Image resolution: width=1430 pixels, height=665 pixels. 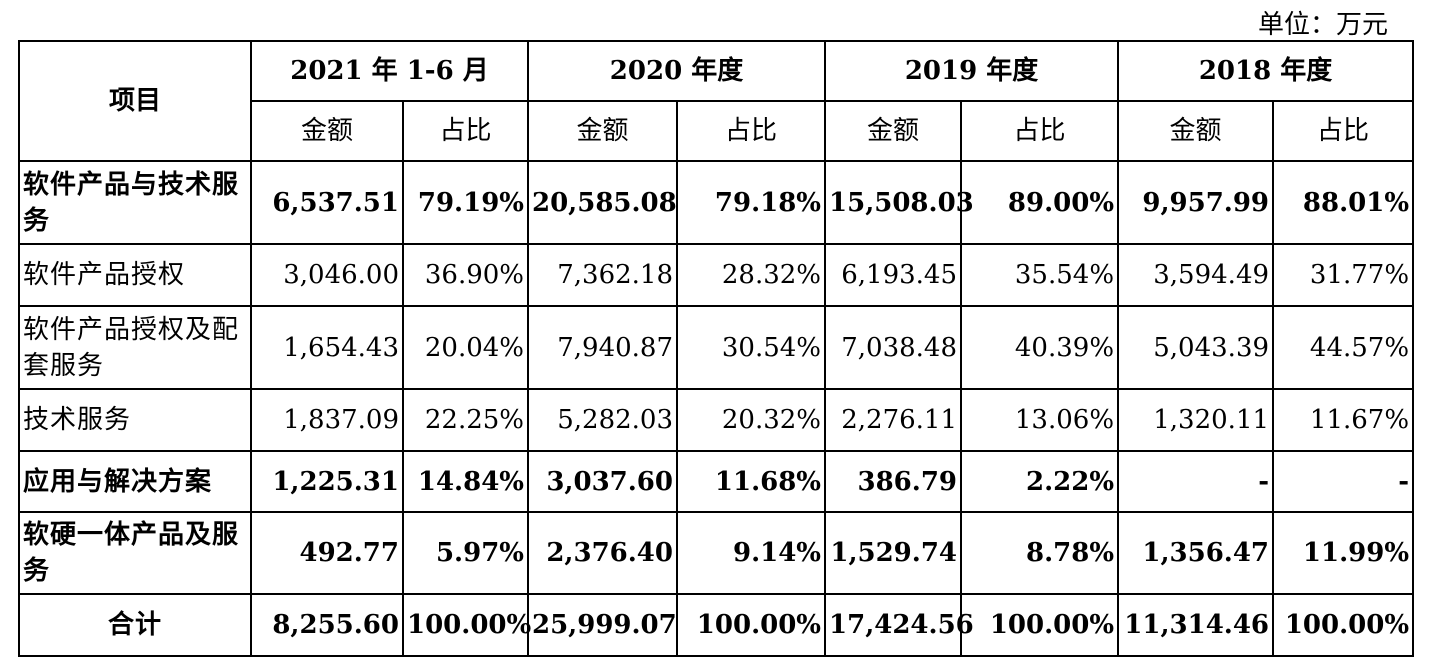 I want to click on cell: 7,940.87, so click(x=602, y=347).